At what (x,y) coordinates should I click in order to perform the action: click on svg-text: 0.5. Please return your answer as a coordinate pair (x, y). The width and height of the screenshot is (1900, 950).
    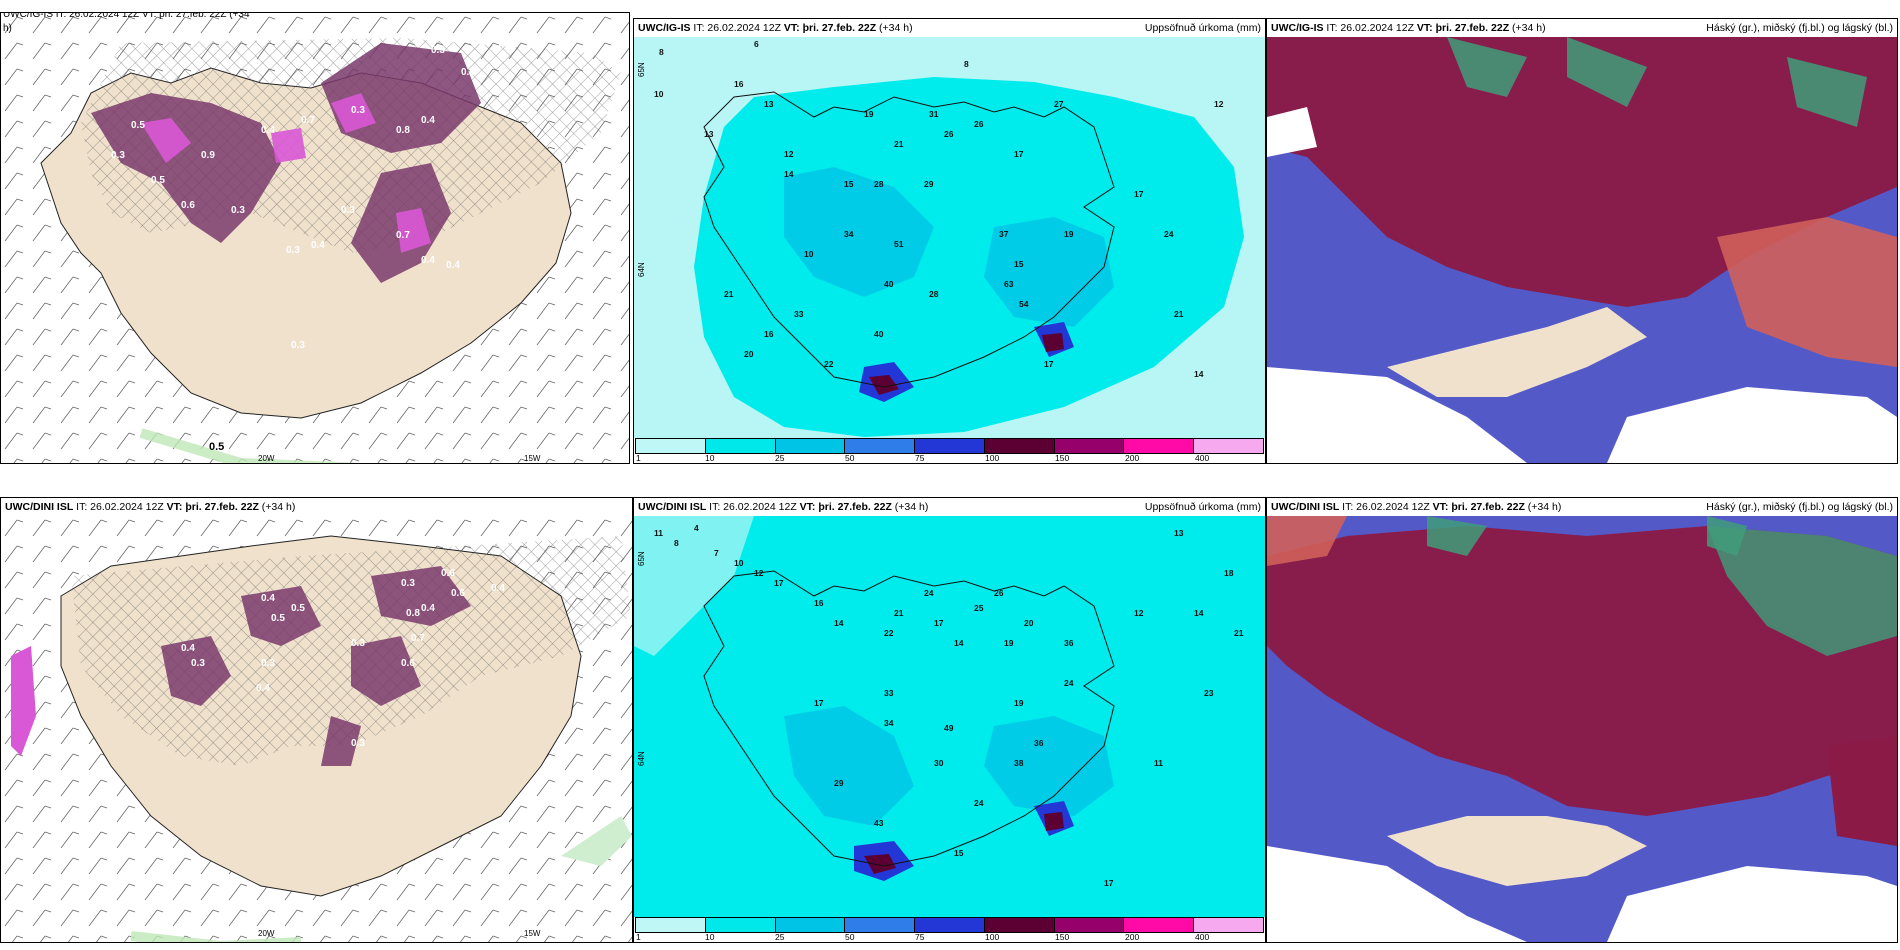
    Looking at the image, I should click on (138, 125).